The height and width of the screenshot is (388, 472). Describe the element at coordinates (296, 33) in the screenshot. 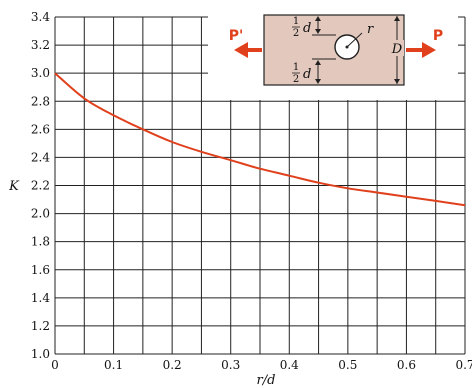

I see `upper-half-denominator: 2` at that location.